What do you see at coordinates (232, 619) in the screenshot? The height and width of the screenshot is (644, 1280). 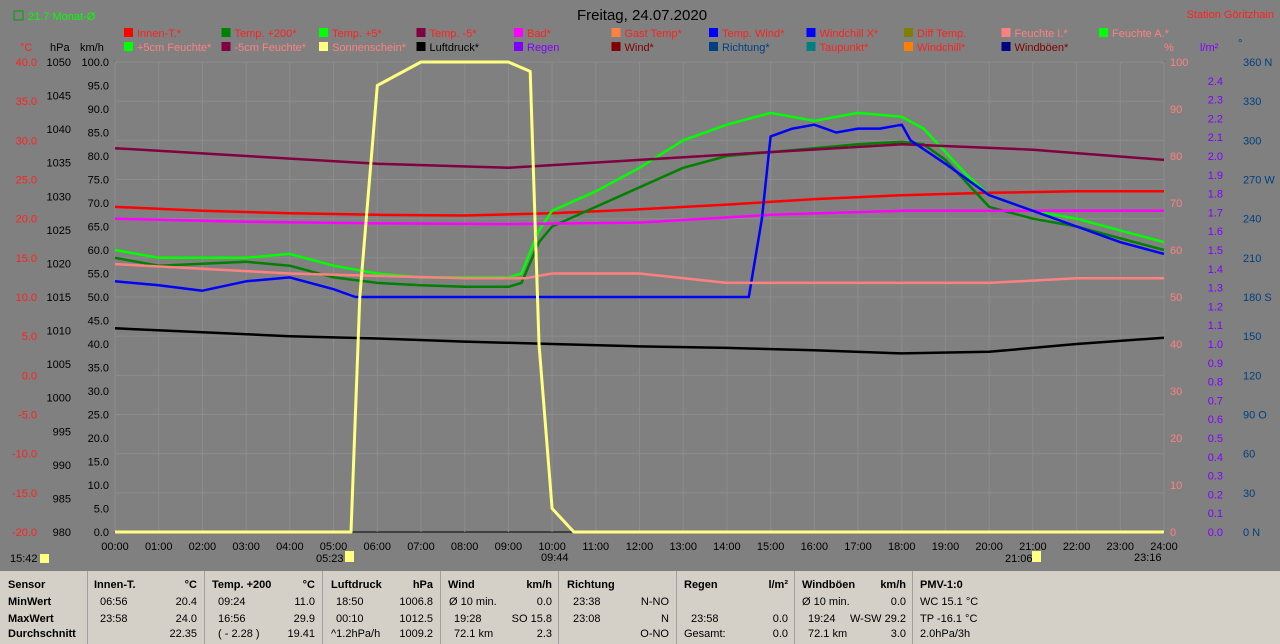 I see `temp200-max-time: 16:56` at bounding box center [232, 619].